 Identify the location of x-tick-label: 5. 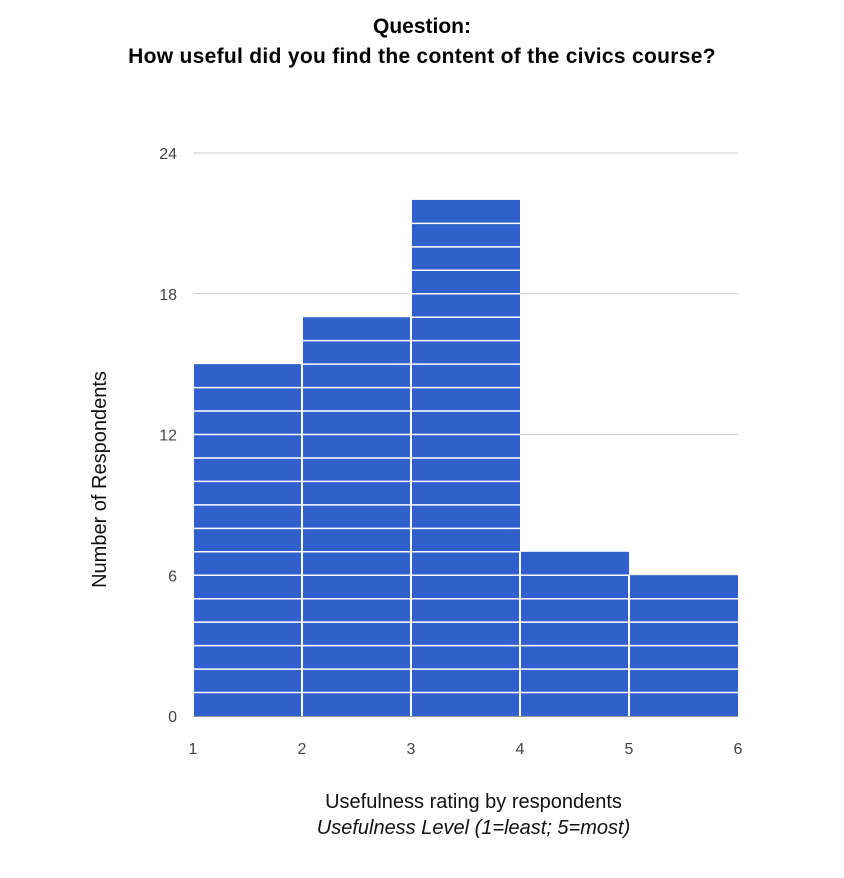
(629, 749).